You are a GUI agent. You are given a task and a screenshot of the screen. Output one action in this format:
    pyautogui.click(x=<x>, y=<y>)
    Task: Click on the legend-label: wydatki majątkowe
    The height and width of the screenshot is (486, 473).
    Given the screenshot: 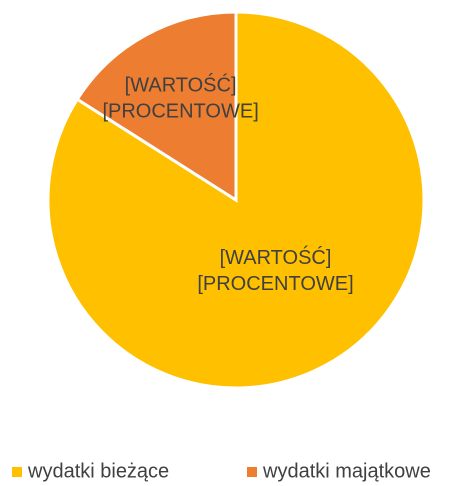 What is the action you would take?
    pyautogui.click(x=346, y=471)
    